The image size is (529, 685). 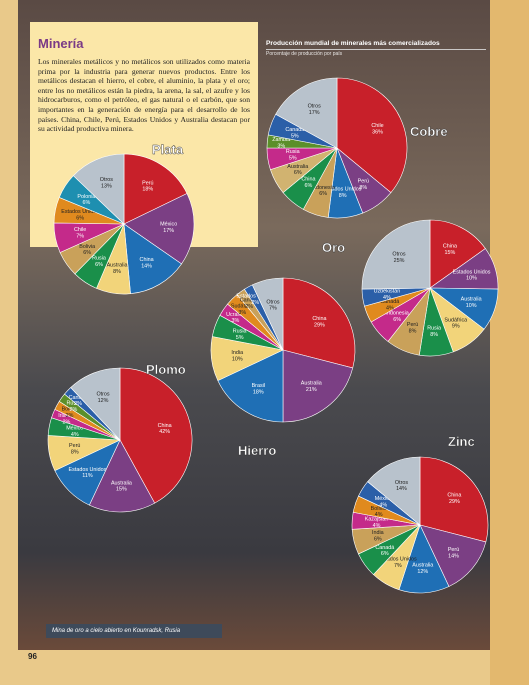 I want to click on slice-label: Irlanda, so click(x=66, y=416).